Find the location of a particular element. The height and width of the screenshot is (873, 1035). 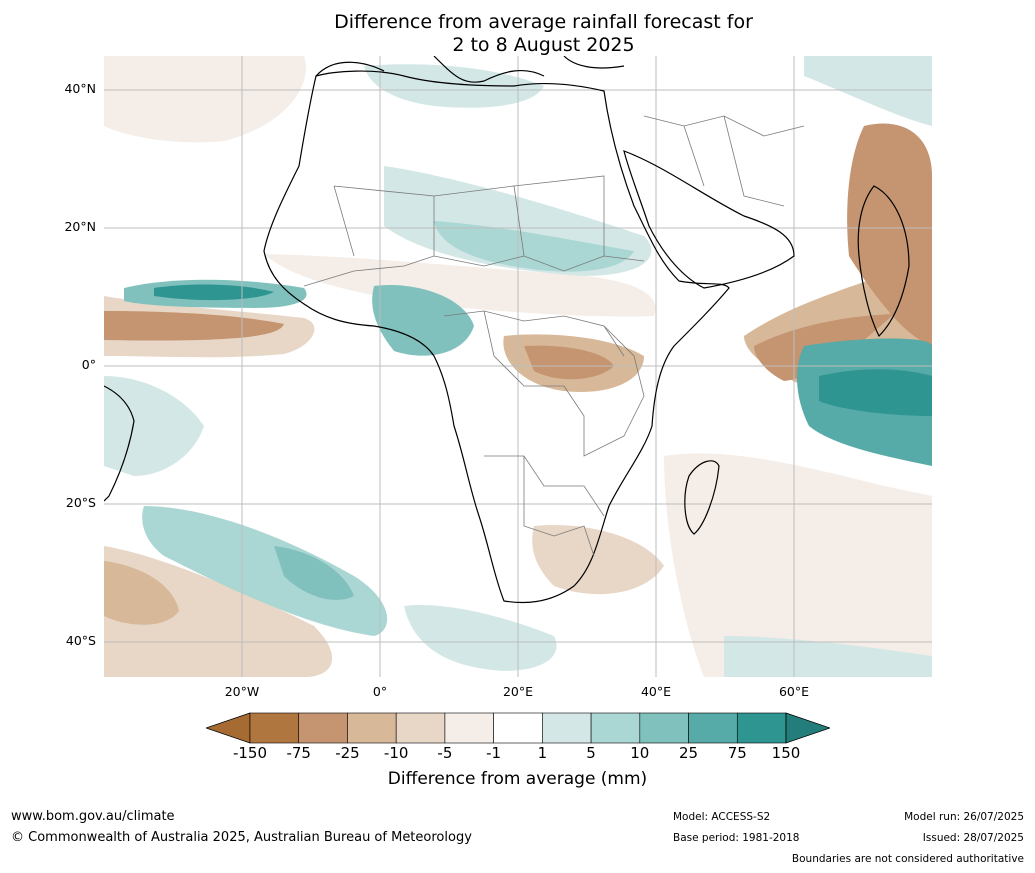

dry-south-atlantic-core is located at coordinates (141, 593).